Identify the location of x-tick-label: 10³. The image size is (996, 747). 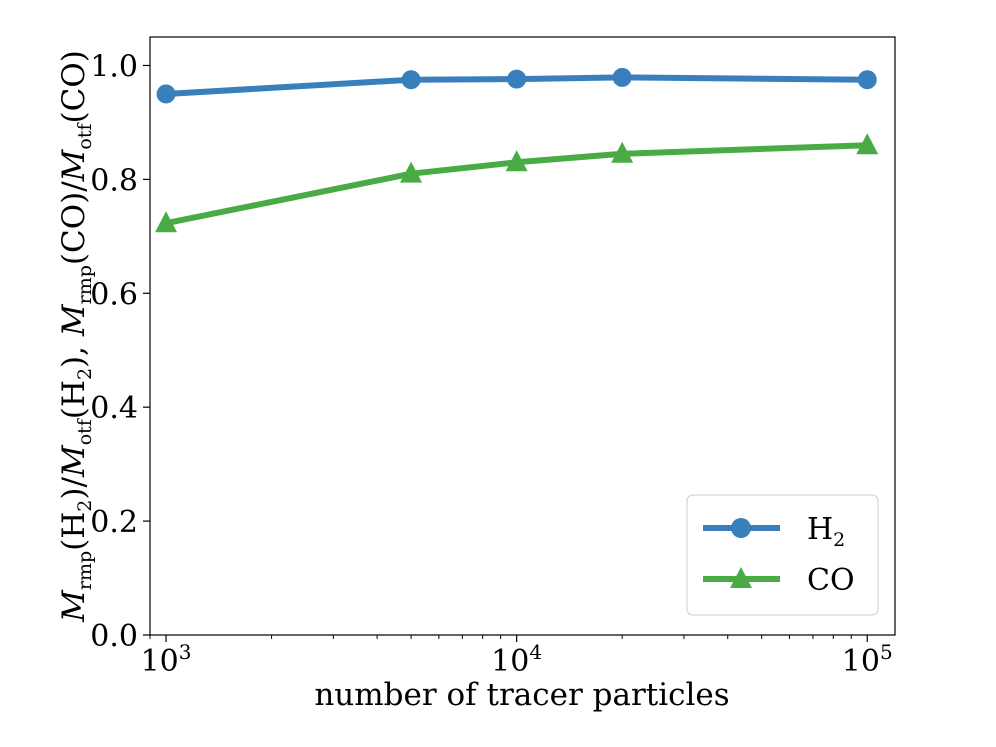
(166, 659).